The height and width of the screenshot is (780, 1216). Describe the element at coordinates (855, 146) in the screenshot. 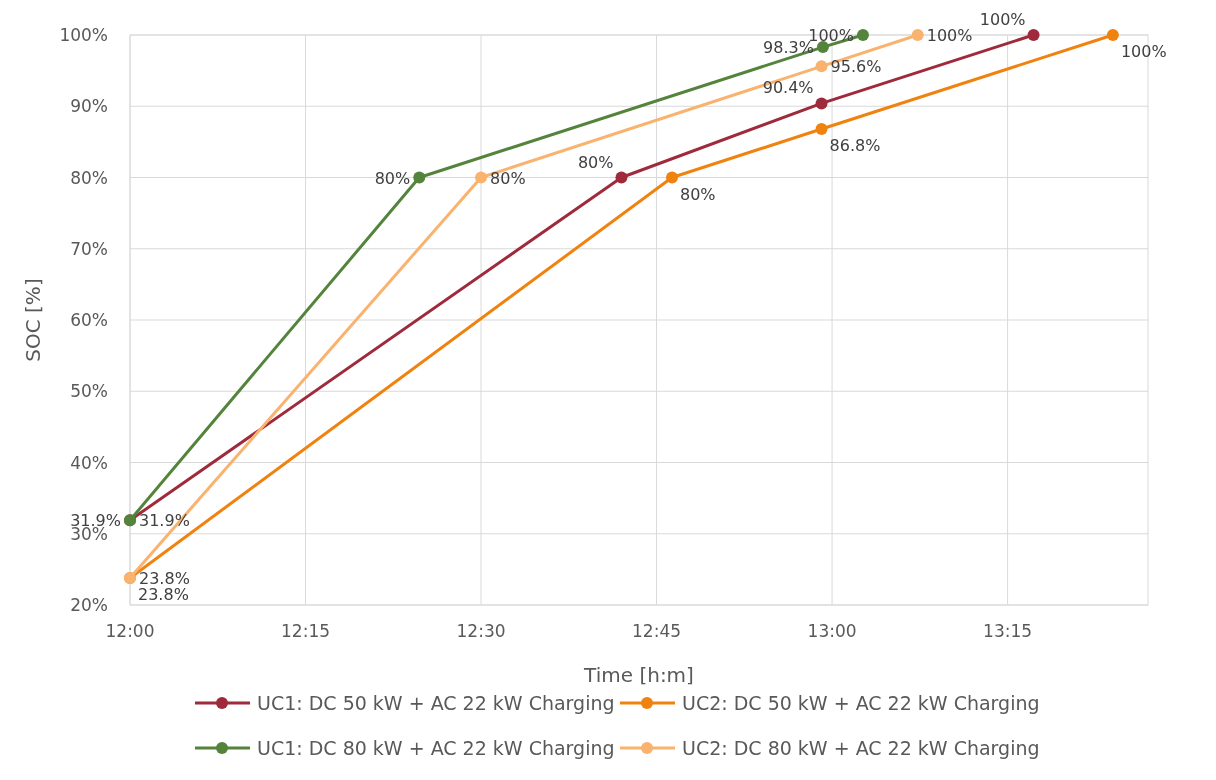

I see `data-label: 86.8%` at that location.